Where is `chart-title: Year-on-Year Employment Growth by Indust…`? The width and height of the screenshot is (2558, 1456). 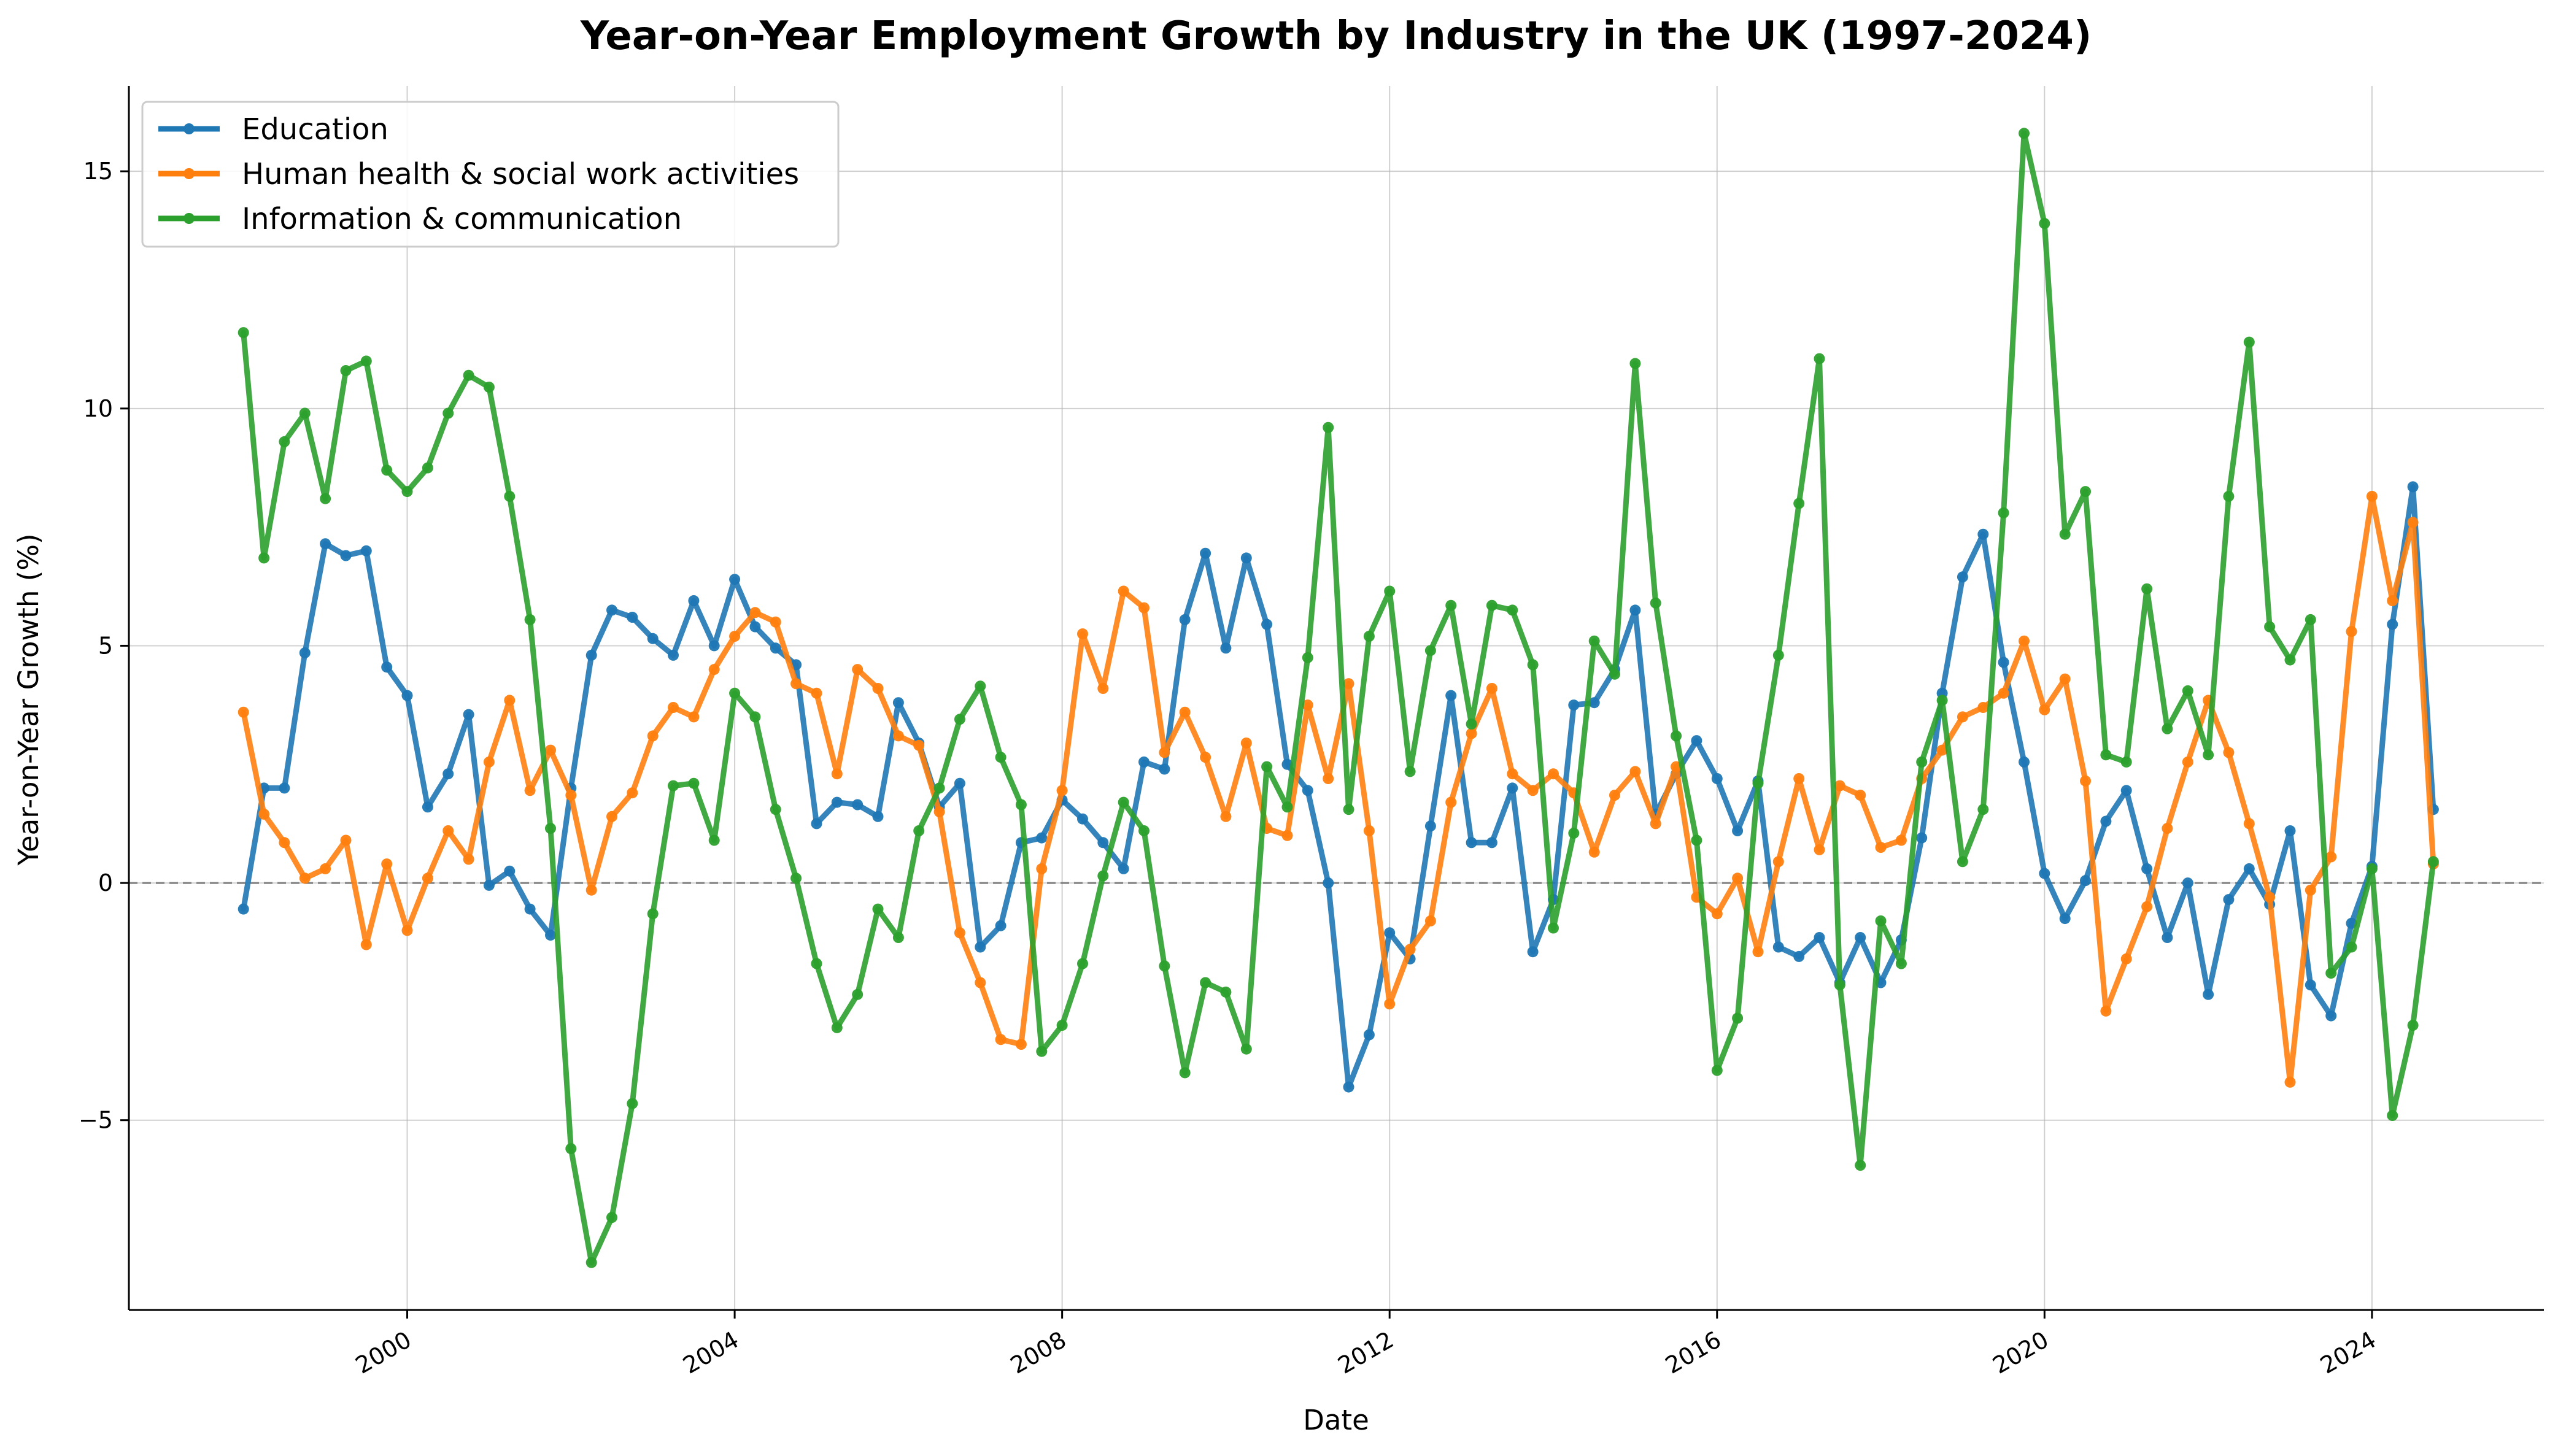
chart-title: Year-on-Year Employment Growth by Indust… is located at coordinates (1336, 36).